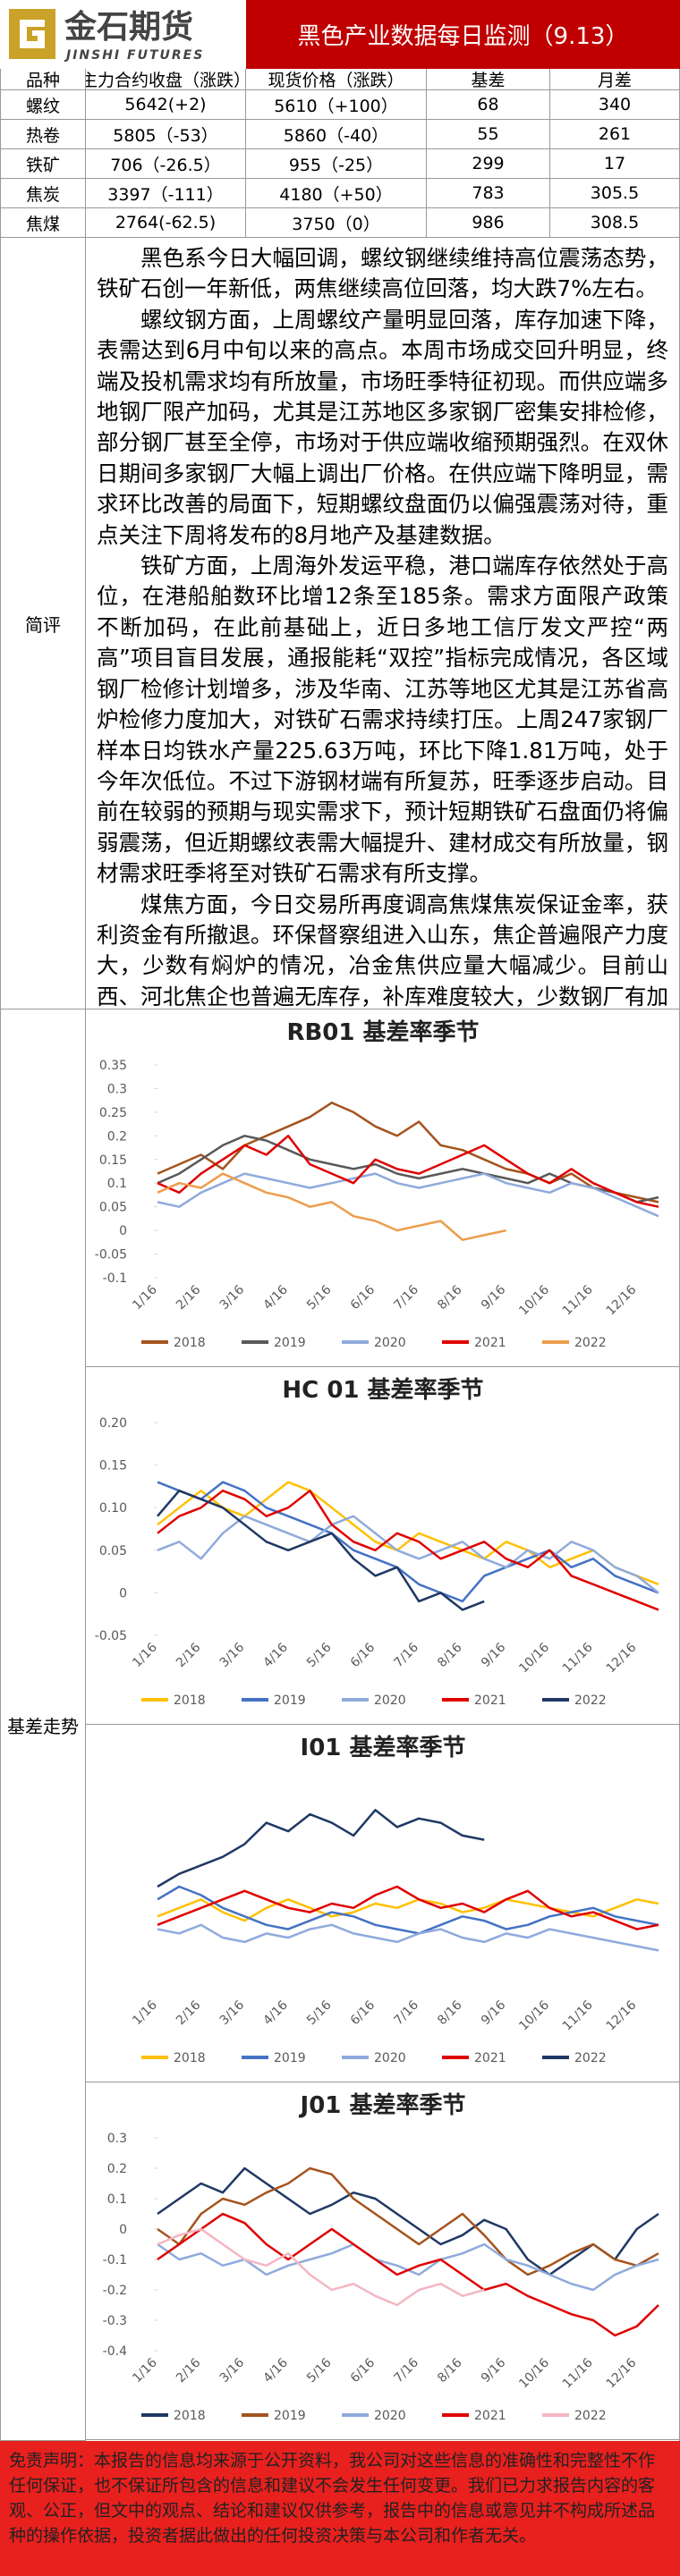 The image size is (680, 2576). What do you see at coordinates (43, 164) in the screenshot?
I see `table-cell: 铁矿` at bounding box center [43, 164].